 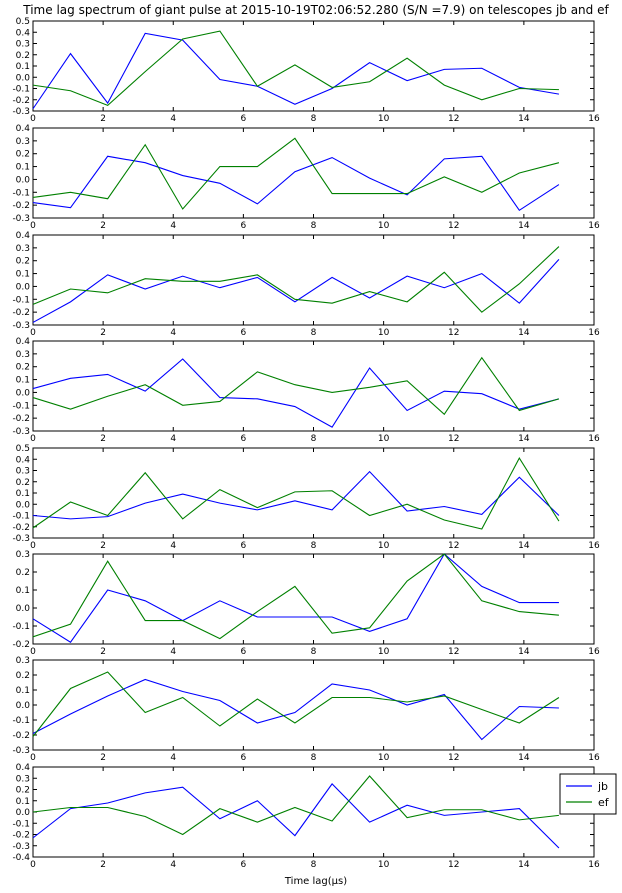 I want to click on legend-frame, so click(x=588, y=794).